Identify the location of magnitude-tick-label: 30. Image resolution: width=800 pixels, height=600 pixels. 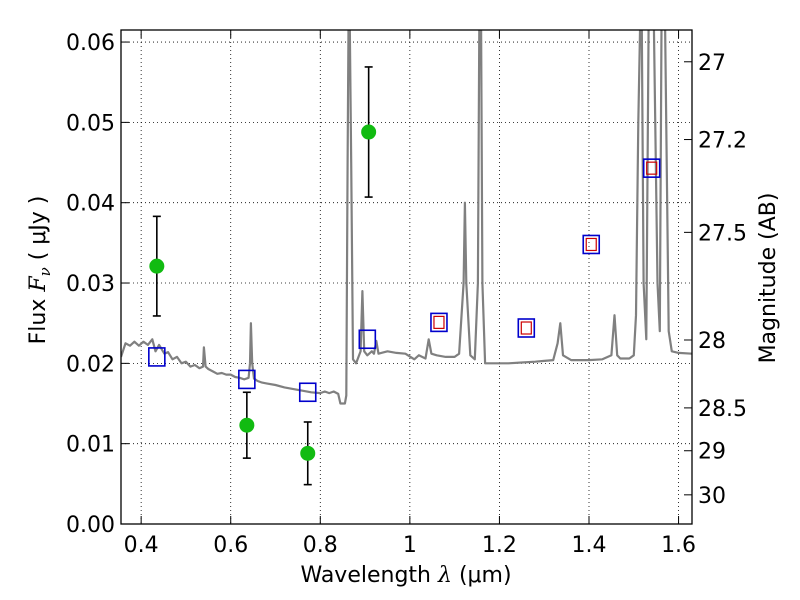
(712, 496).